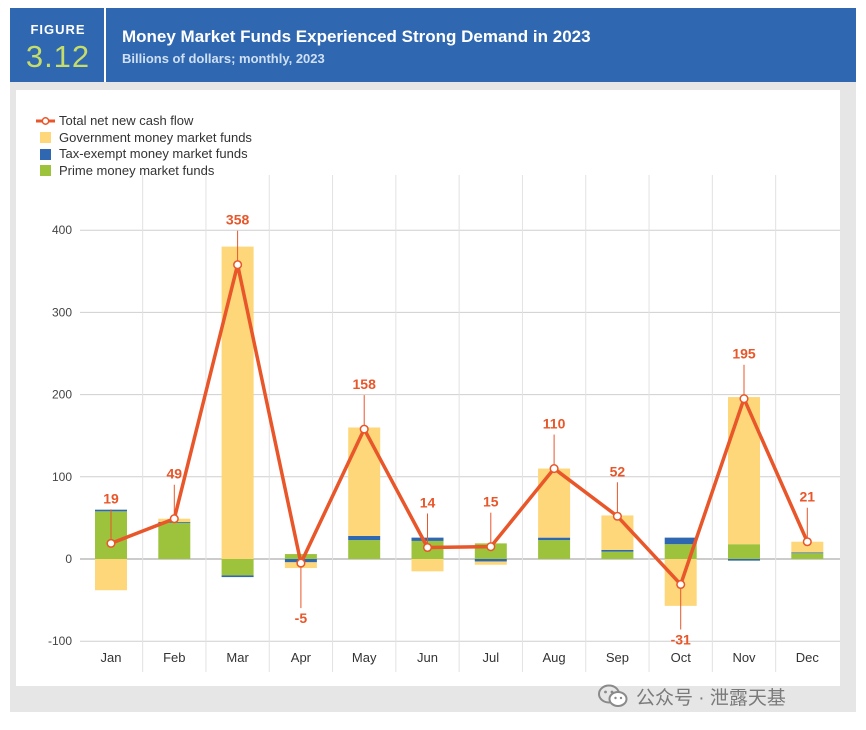  I want to click on x-tick-label: Mar, so click(237, 657).